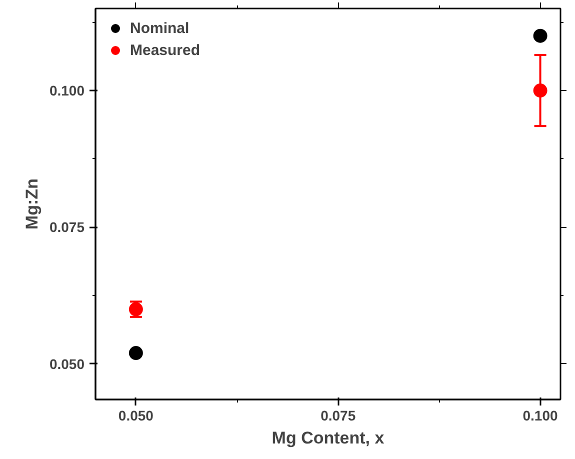  Describe the element at coordinates (67, 227) in the screenshot. I see `y-tick-label: 0.075` at that location.